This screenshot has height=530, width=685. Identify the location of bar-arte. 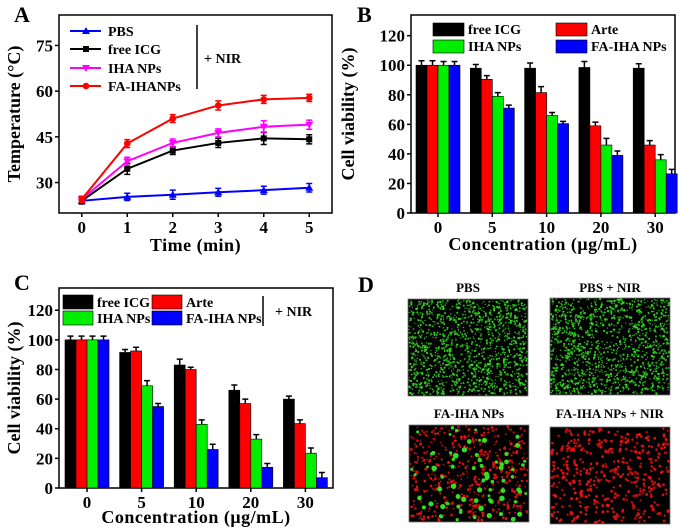
(541, 153).